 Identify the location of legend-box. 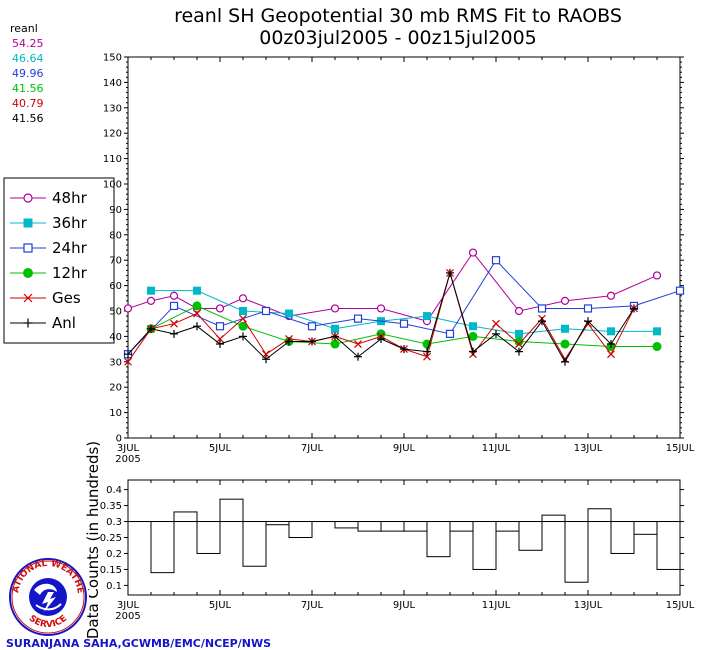
(59, 260).